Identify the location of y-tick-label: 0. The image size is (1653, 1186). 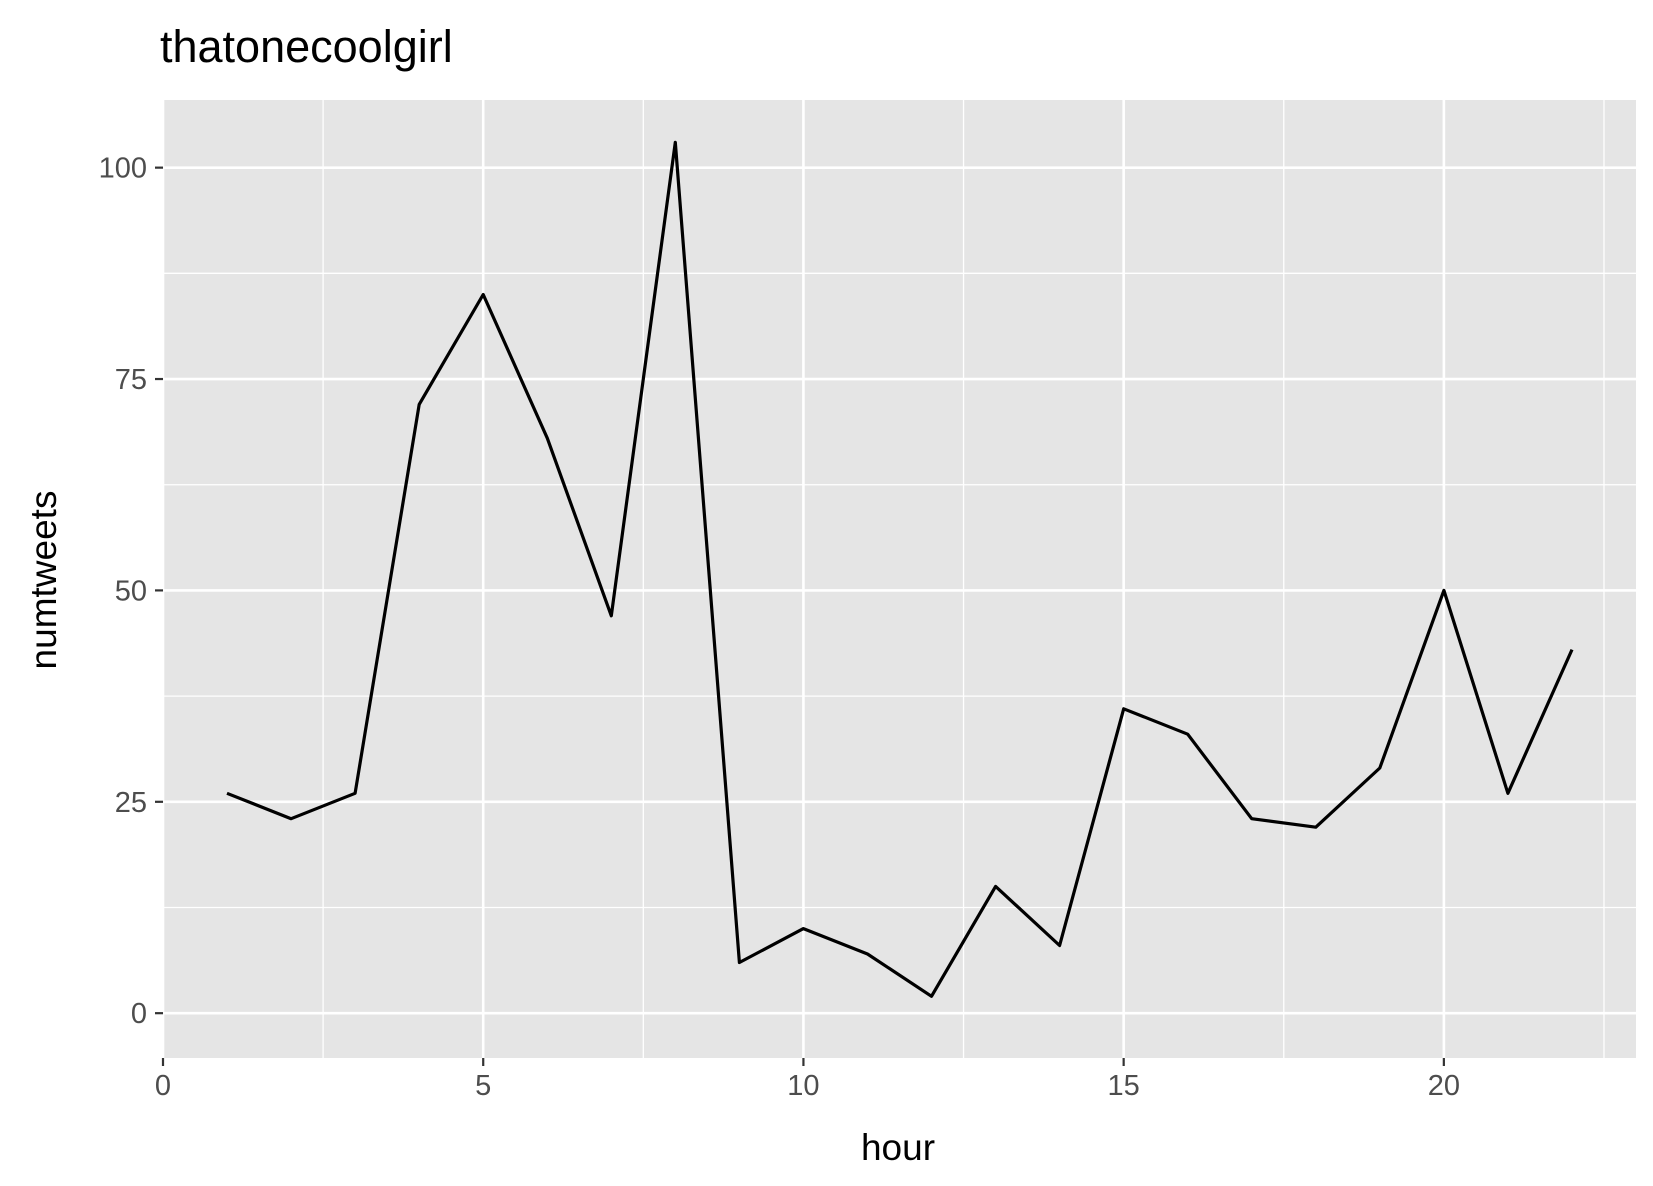
(139, 1014).